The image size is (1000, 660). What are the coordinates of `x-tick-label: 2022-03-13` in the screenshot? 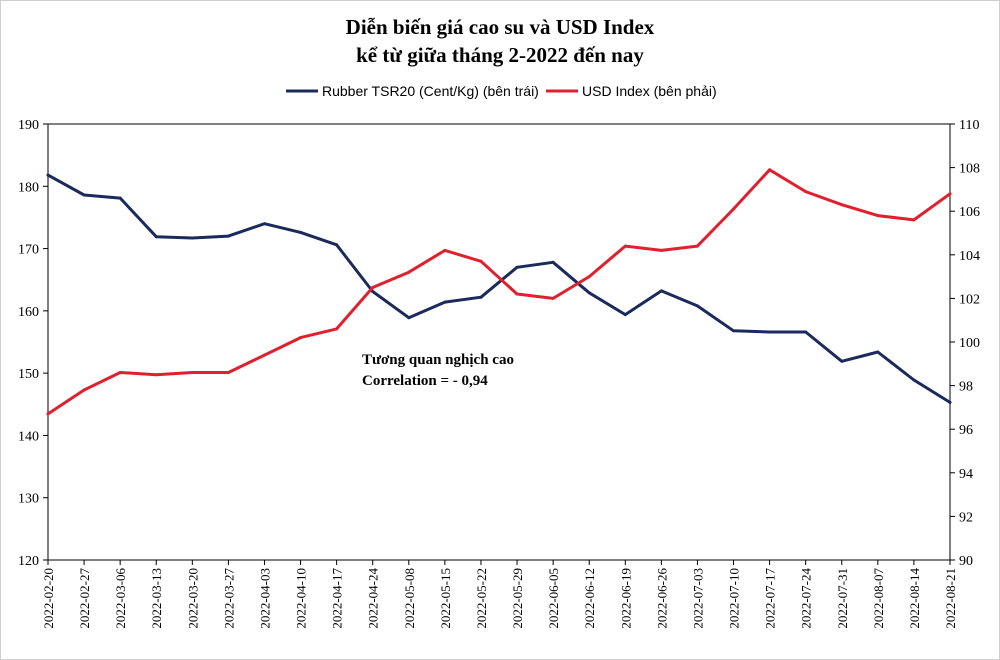 It's located at (156, 598).